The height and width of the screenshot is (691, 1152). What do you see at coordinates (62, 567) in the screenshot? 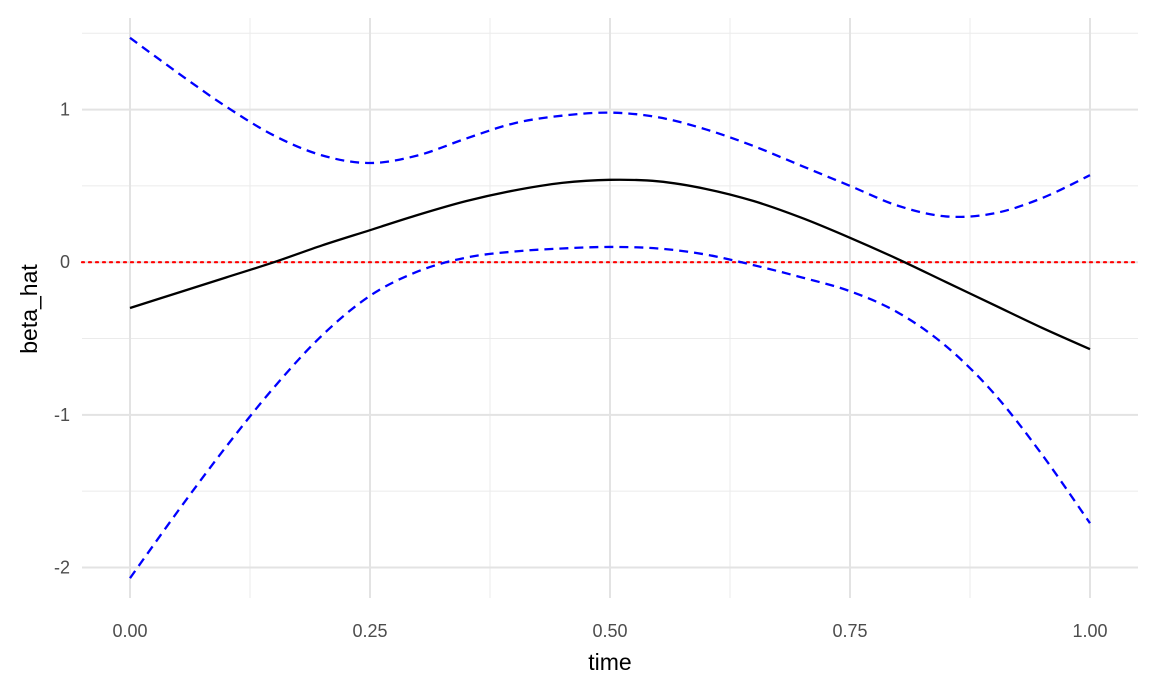
I see `y-tick-label: -2` at bounding box center [62, 567].